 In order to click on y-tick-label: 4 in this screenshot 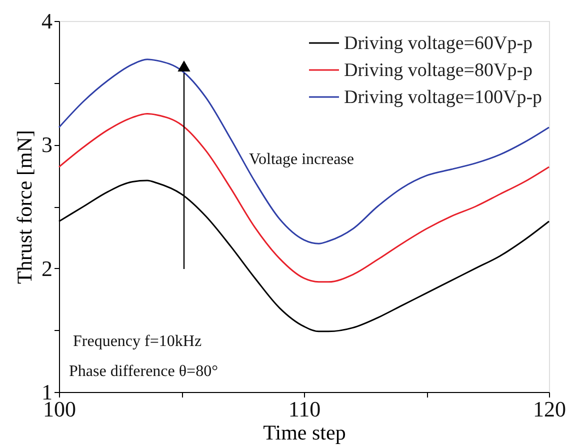, I will do `click(47, 21)`.